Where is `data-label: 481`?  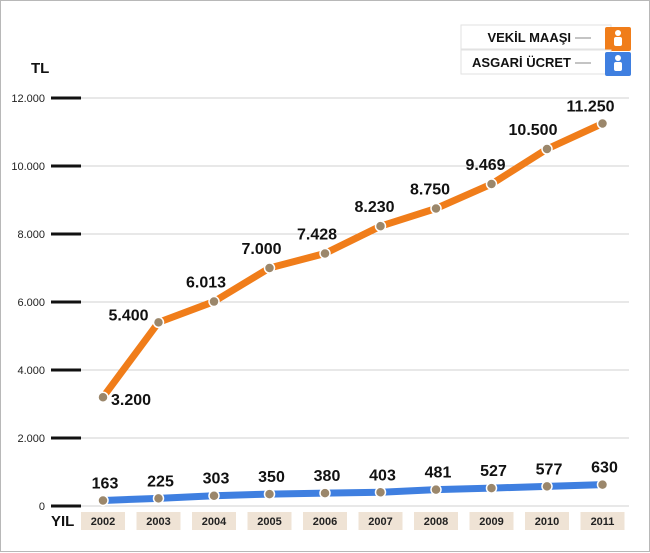
data-label: 481 is located at coordinates (438, 473).